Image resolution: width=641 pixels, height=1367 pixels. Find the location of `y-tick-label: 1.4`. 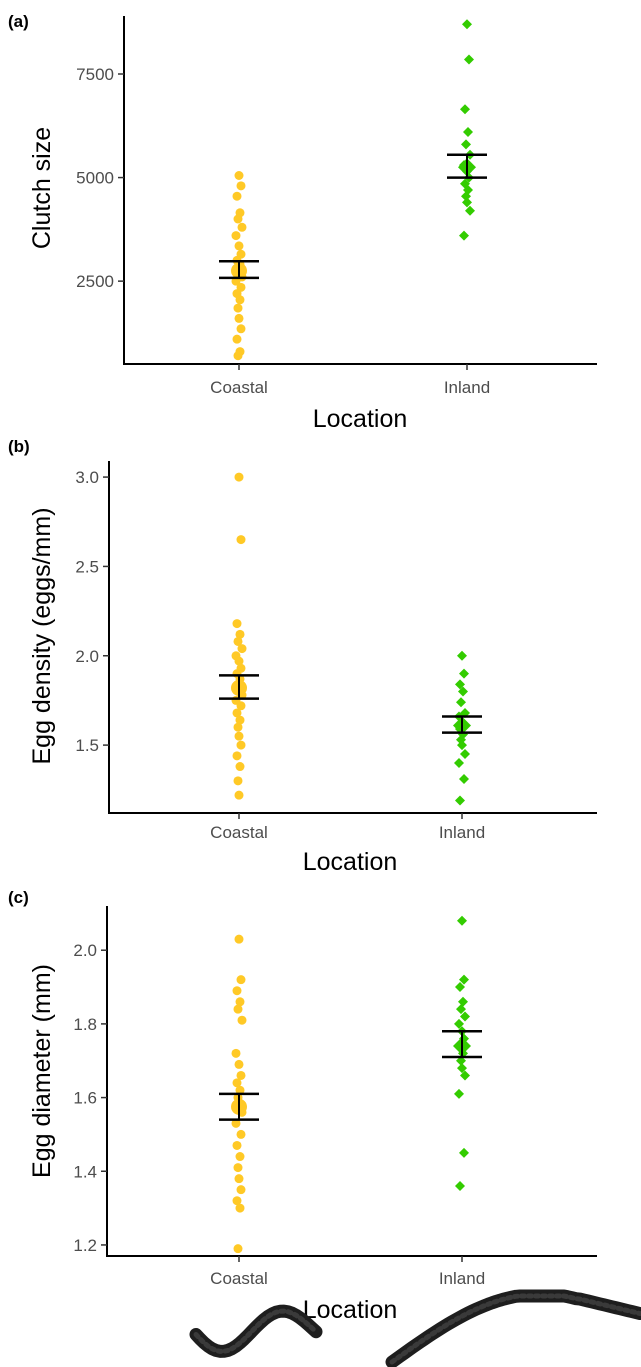

y-tick-label: 1.4 is located at coordinates (85, 1171).